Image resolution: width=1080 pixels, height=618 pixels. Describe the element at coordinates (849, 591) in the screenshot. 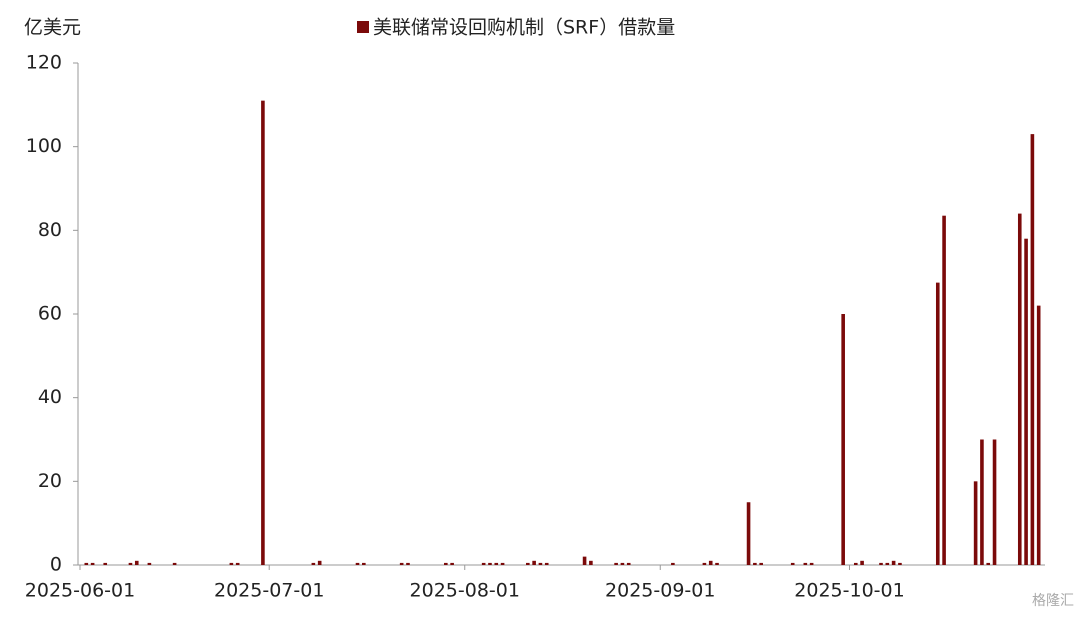

I see `x-tick-label: 2025-10-01` at that location.